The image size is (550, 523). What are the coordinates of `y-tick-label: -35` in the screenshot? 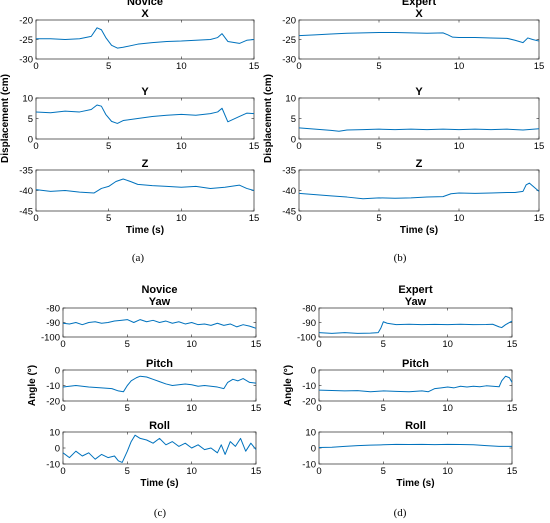 It's located at (289, 170).